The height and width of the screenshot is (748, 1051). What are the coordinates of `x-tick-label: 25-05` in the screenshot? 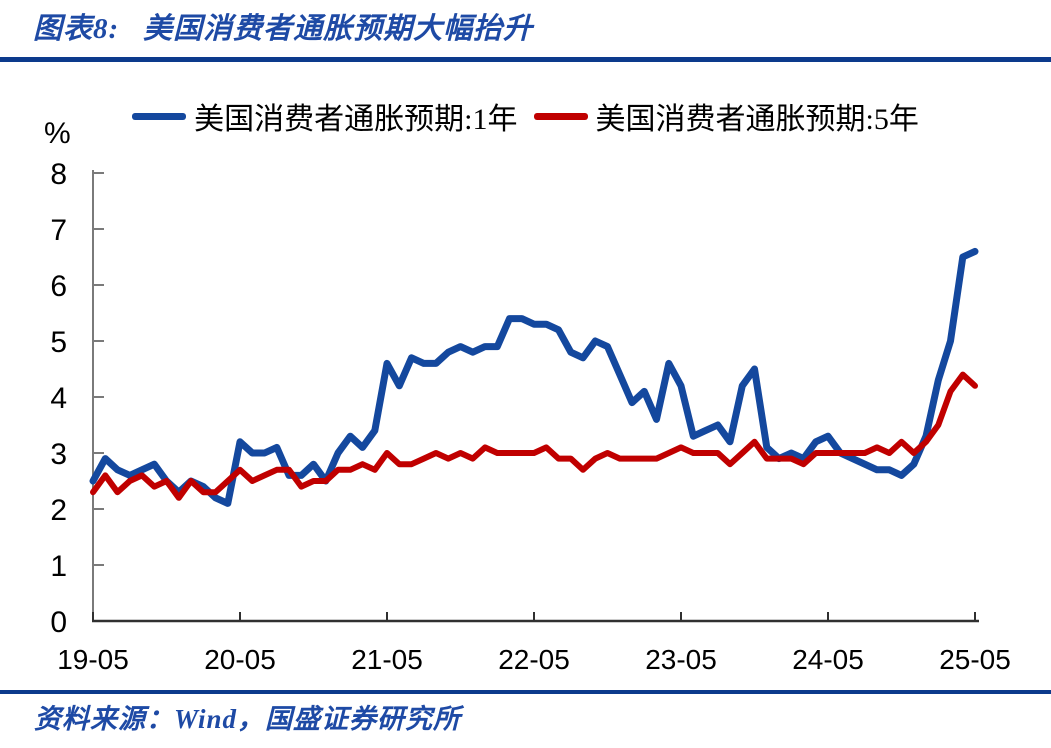 It's located at (975, 659).